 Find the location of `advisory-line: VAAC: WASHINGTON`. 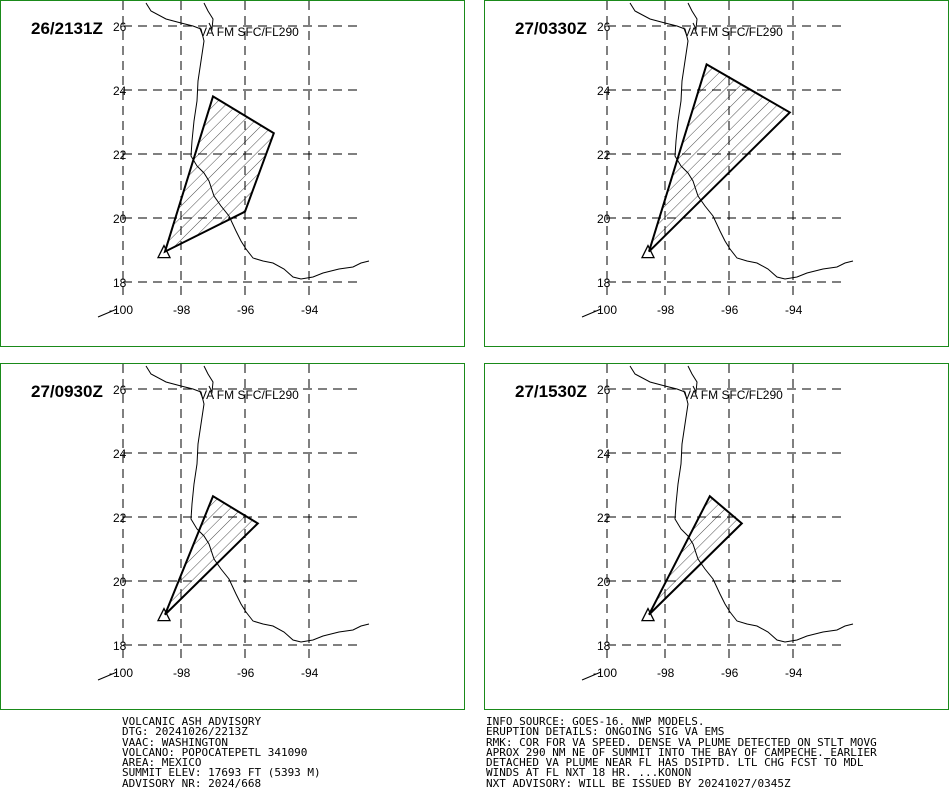

advisory-line: VAAC: WASHINGTON is located at coordinates (175, 742).